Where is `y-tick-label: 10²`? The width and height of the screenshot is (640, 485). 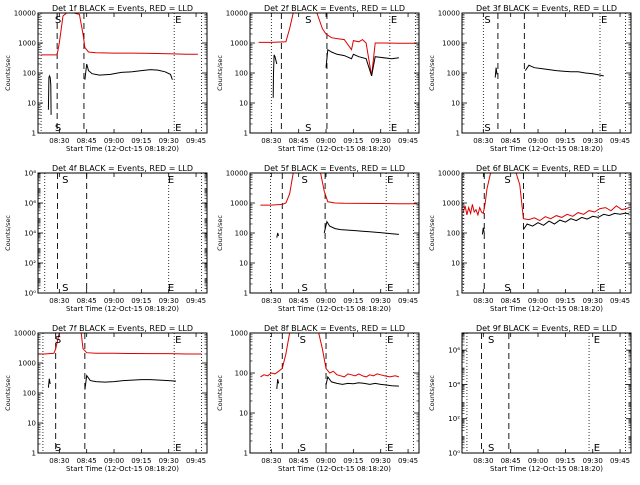
y-tick-label: 10² is located at coordinates (30, 264).